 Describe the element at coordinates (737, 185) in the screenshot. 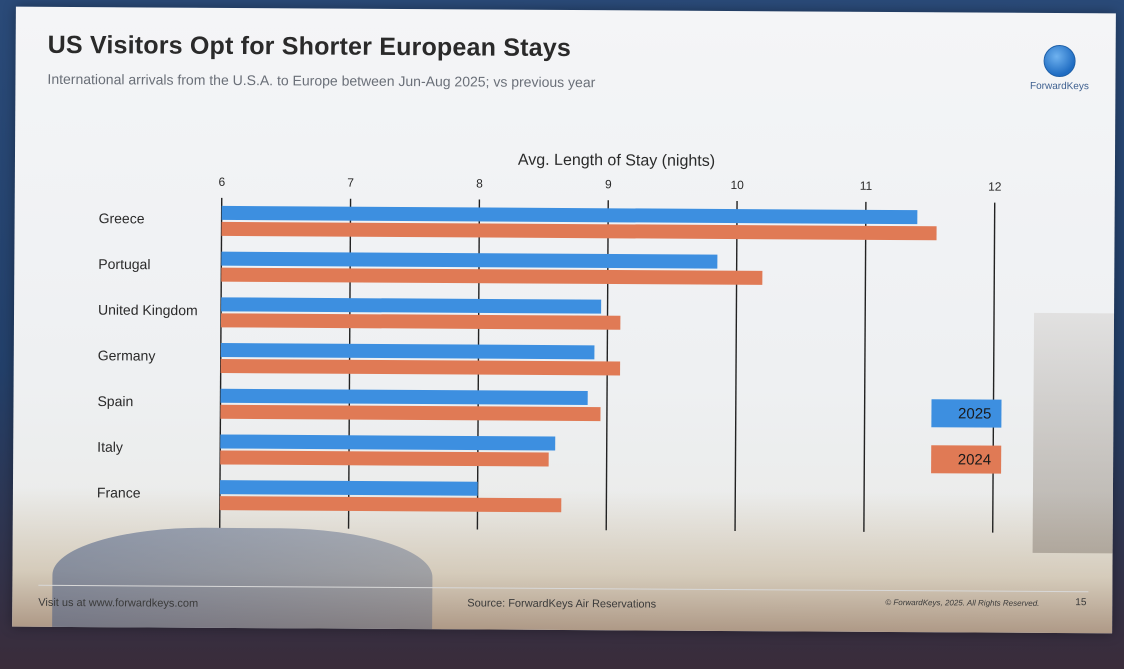

I see `x-tick-label: 10` at that location.